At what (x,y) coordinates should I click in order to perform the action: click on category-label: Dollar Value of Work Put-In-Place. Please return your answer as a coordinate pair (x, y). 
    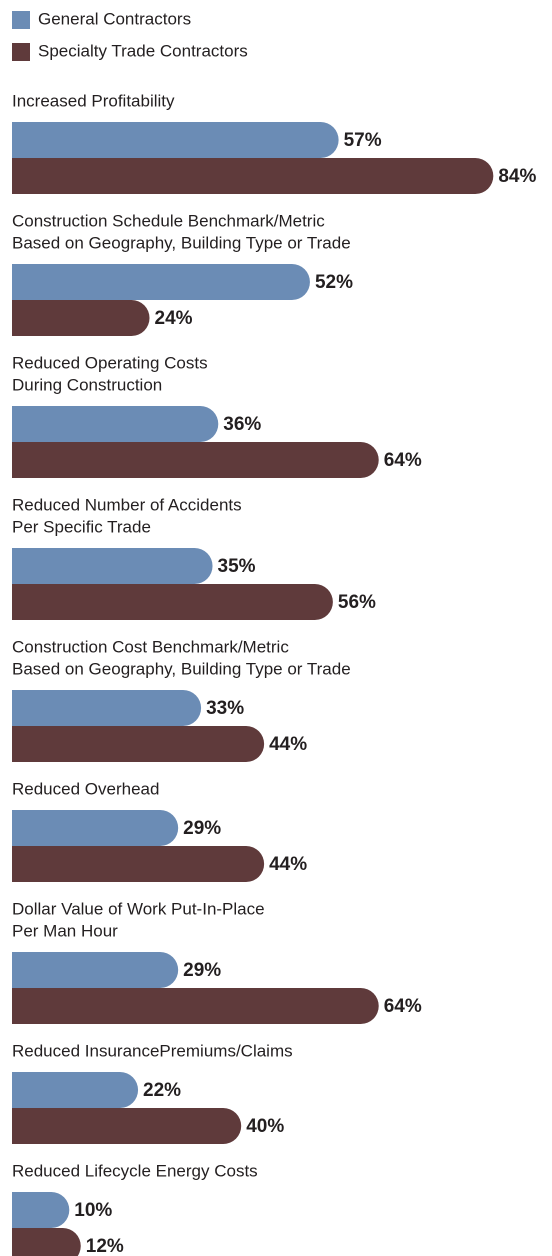
    Looking at the image, I should click on (138, 908).